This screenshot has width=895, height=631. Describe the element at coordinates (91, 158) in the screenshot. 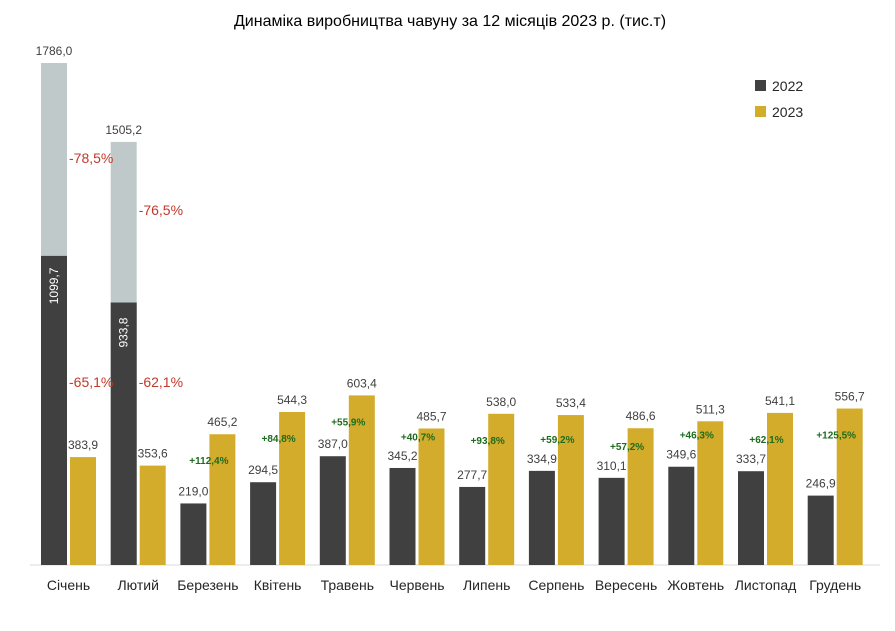

I see `change-red-0: -78,5%` at that location.